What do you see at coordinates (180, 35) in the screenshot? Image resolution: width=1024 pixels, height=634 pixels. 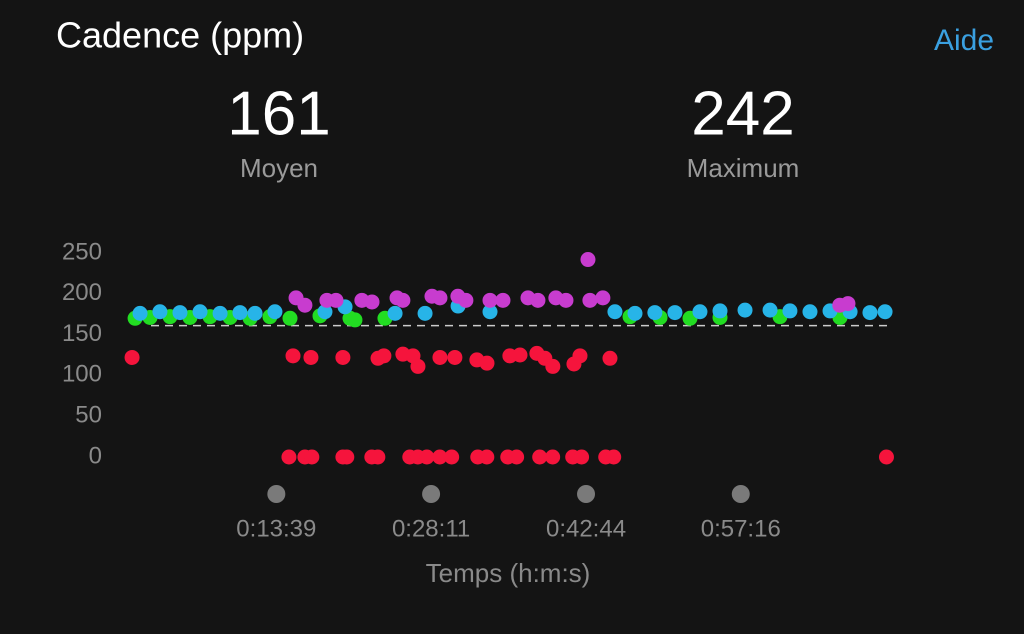 I see `chart-title: Cadence (ppm)` at bounding box center [180, 35].